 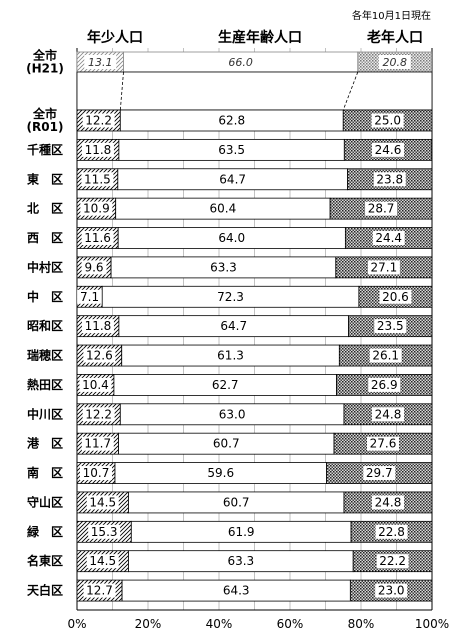 I want to click on legend-old-label: 老年人口, so click(x=395, y=37).